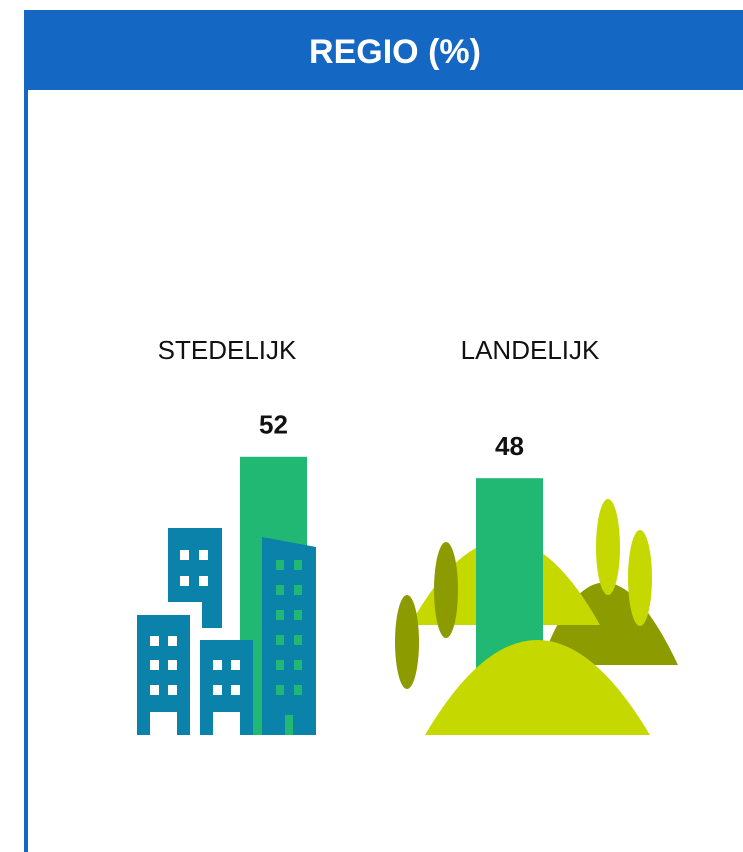 The height and width of the screenshot is (852, 743). Describe the element at coordinates (509, 446) in the screenshot. I see `value-label: 48` at that location.